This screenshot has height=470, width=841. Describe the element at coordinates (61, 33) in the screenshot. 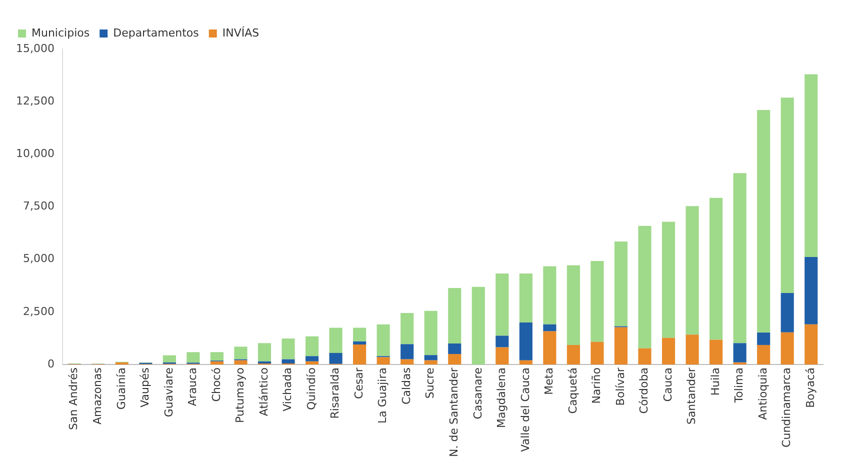

I see `legend-label: Municipios` at that location.